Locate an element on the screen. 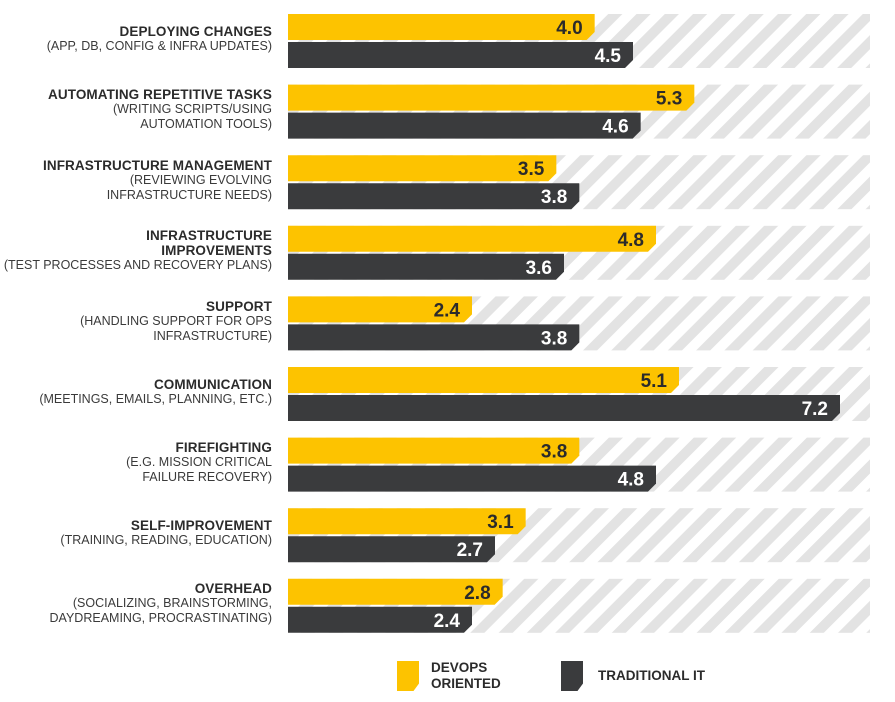  value-label-traditional: 3.6 is located at coordinates (539, 268).